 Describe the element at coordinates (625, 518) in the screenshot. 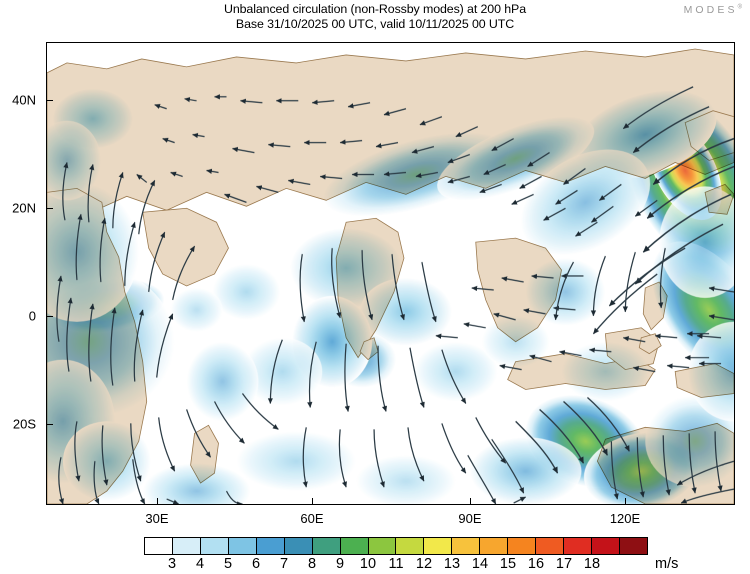

I see `x-axis-label-120E: 120E` at that location.